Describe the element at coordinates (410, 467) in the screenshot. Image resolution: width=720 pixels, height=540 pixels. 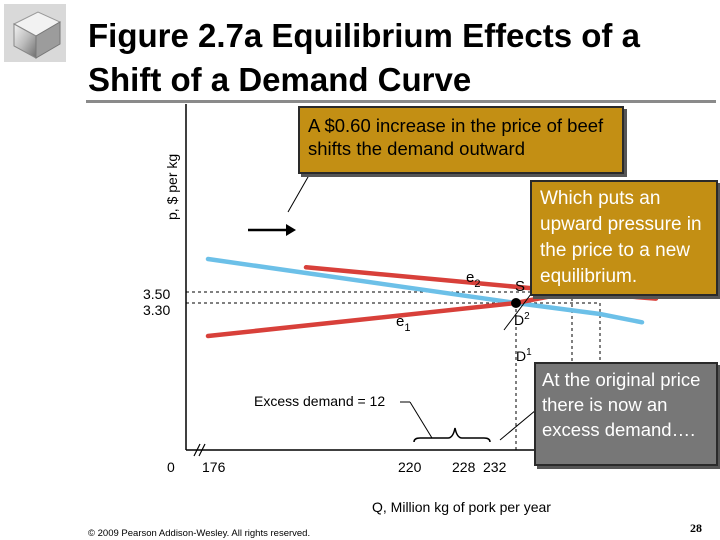
I see `x-tick-label: 220` at that location.